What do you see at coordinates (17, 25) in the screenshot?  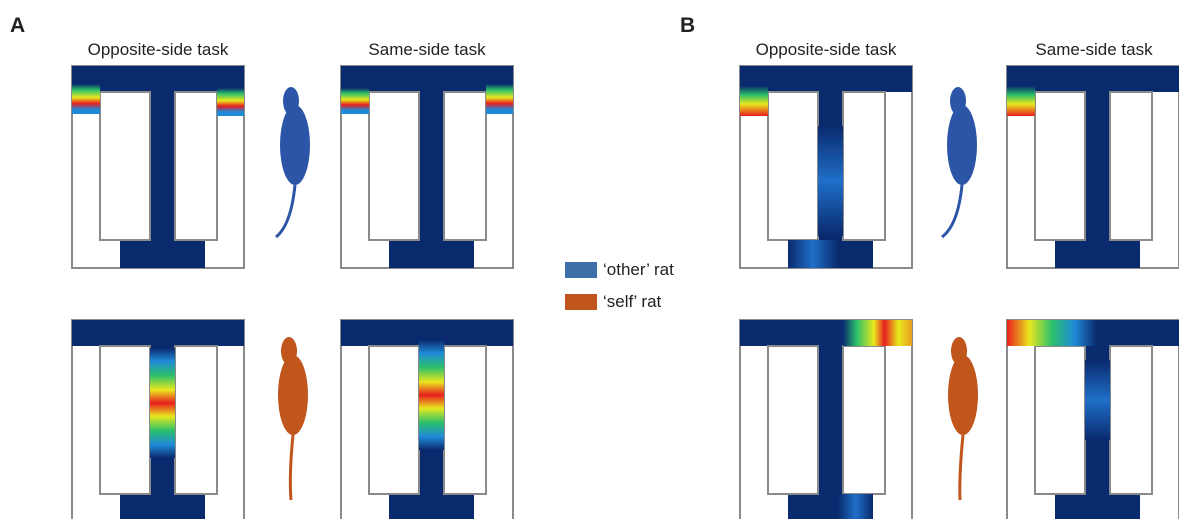 I see `panel-label: A` at bounding box center [17, 25].